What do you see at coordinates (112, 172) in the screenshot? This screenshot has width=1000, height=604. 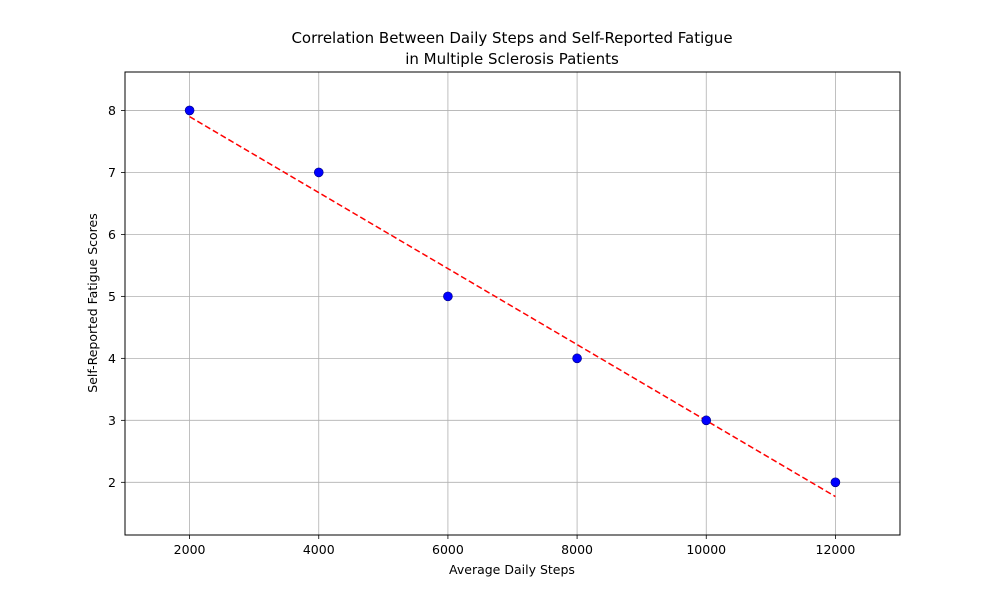 I see `y-tick-label: 7` at bounding box center [112, 172].